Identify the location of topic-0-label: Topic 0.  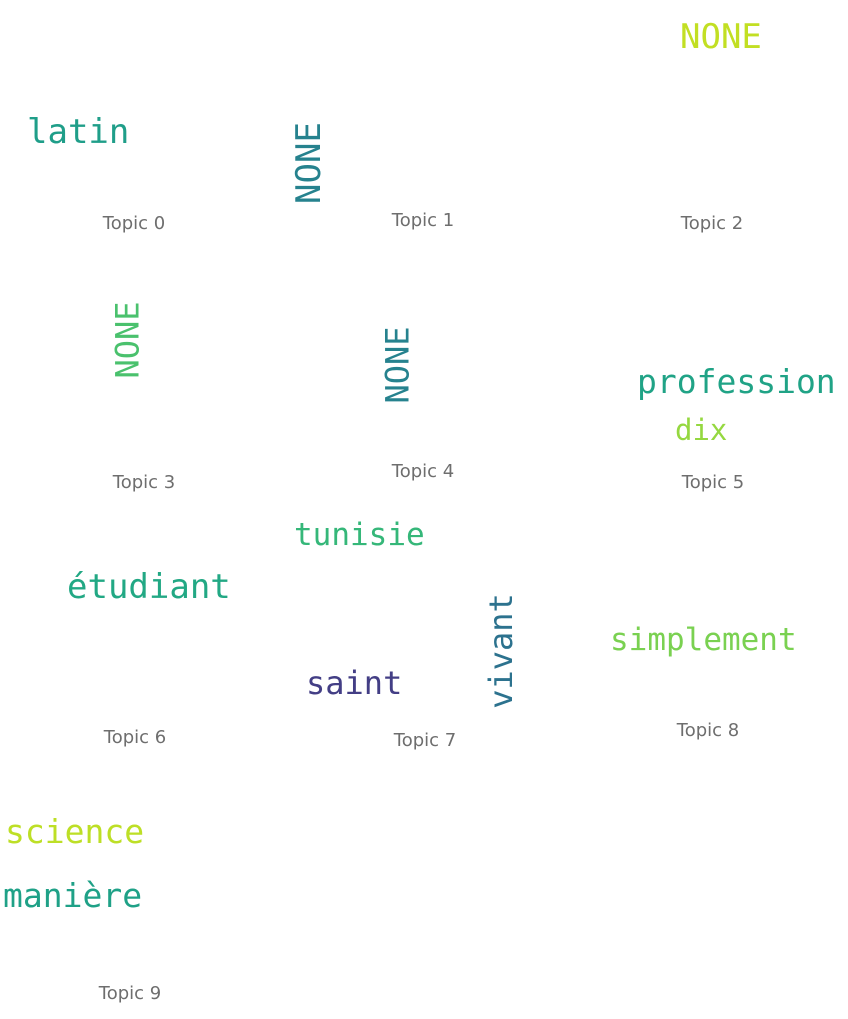
(134, 223).